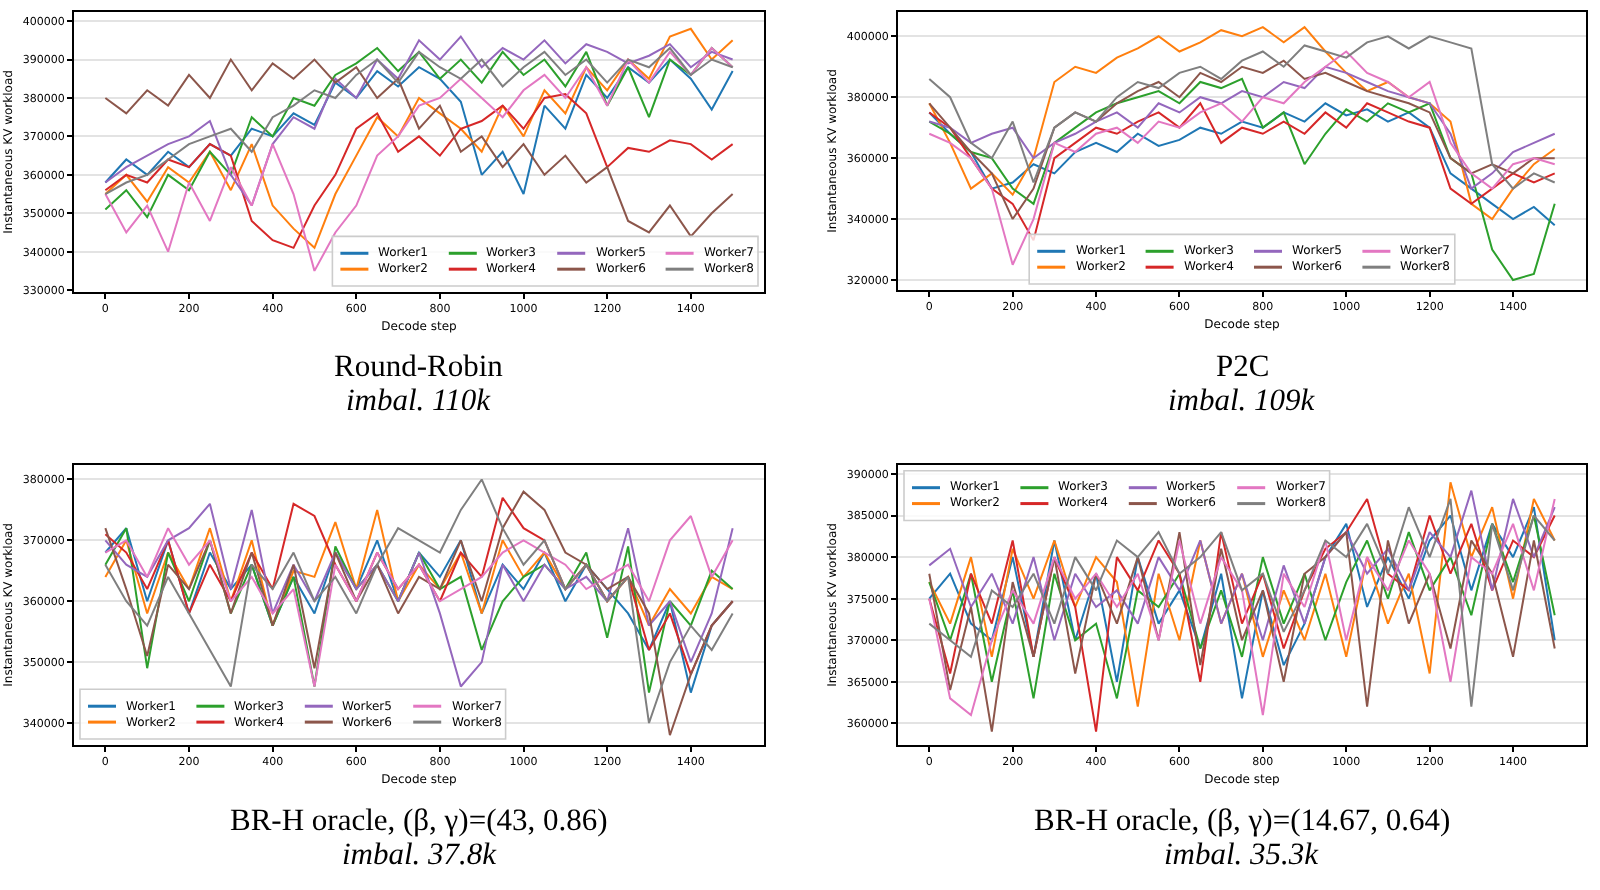 Image resolution: width=1600 pixels, height=890 pixels. What do you see at coordinates (419, 367) in the screenshot?
I see `text: Round-Robin` at bounding box center [419, 367].